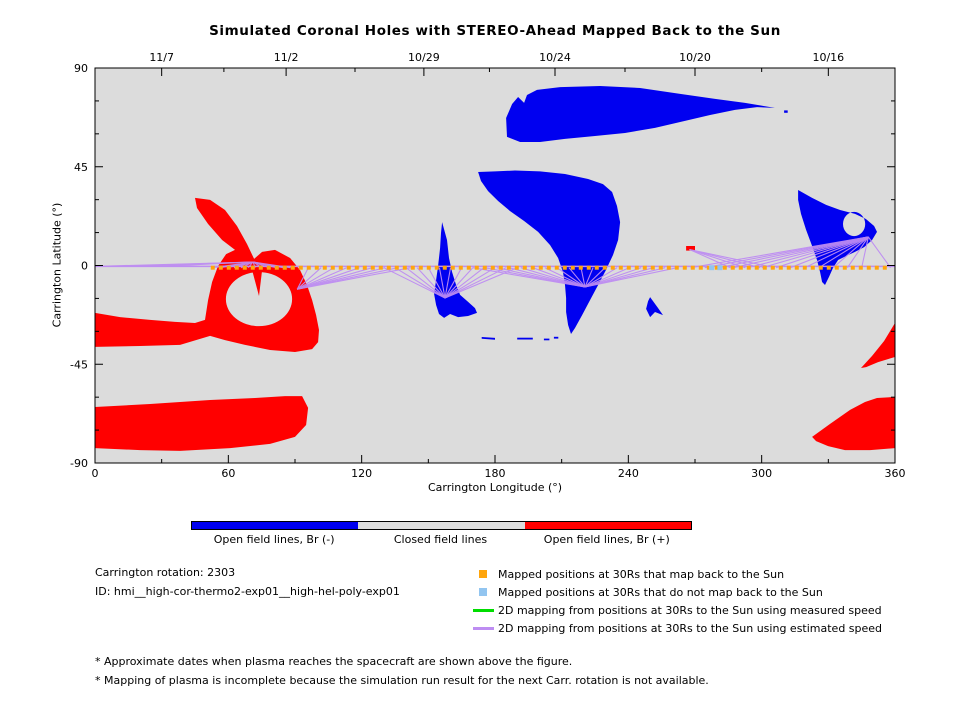  I want to click on colorbar-negative-label: Open field lines, Br (-), so click(274, 539).